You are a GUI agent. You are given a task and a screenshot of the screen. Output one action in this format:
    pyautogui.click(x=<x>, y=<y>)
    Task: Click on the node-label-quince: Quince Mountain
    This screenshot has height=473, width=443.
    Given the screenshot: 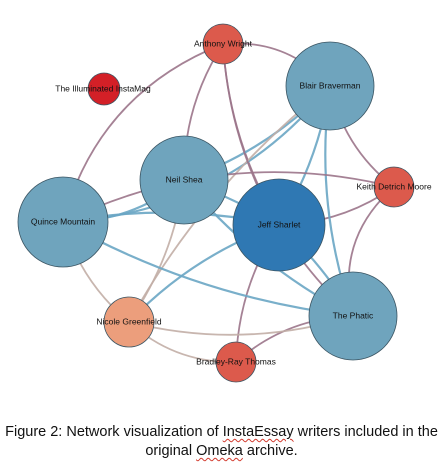 What is the action you would take?
    pyautogui.click(x=63, y=221)
    